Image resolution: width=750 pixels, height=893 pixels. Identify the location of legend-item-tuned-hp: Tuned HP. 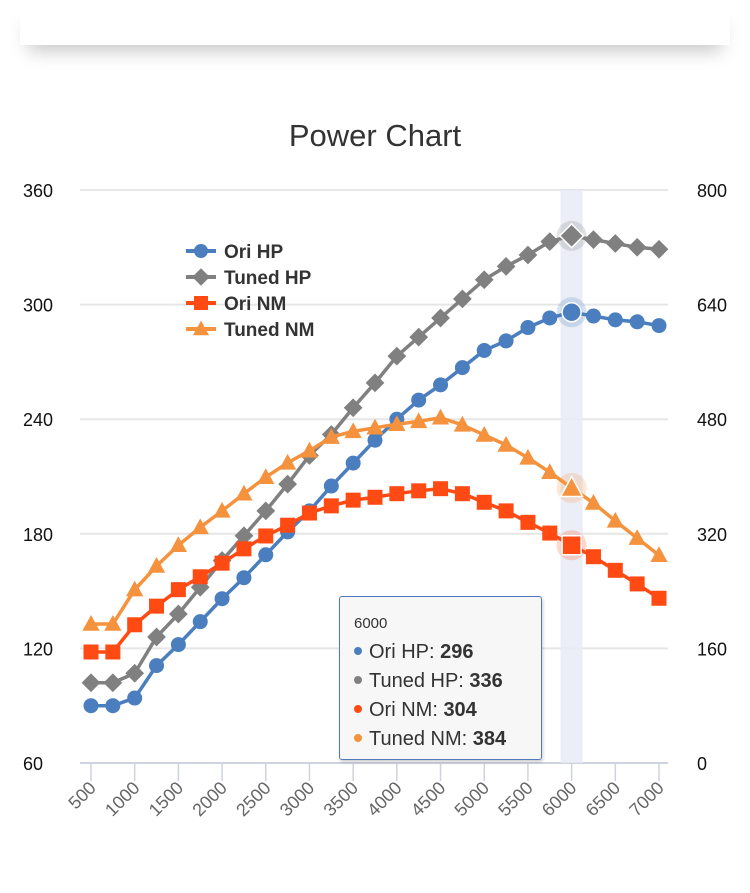
(249, 278).